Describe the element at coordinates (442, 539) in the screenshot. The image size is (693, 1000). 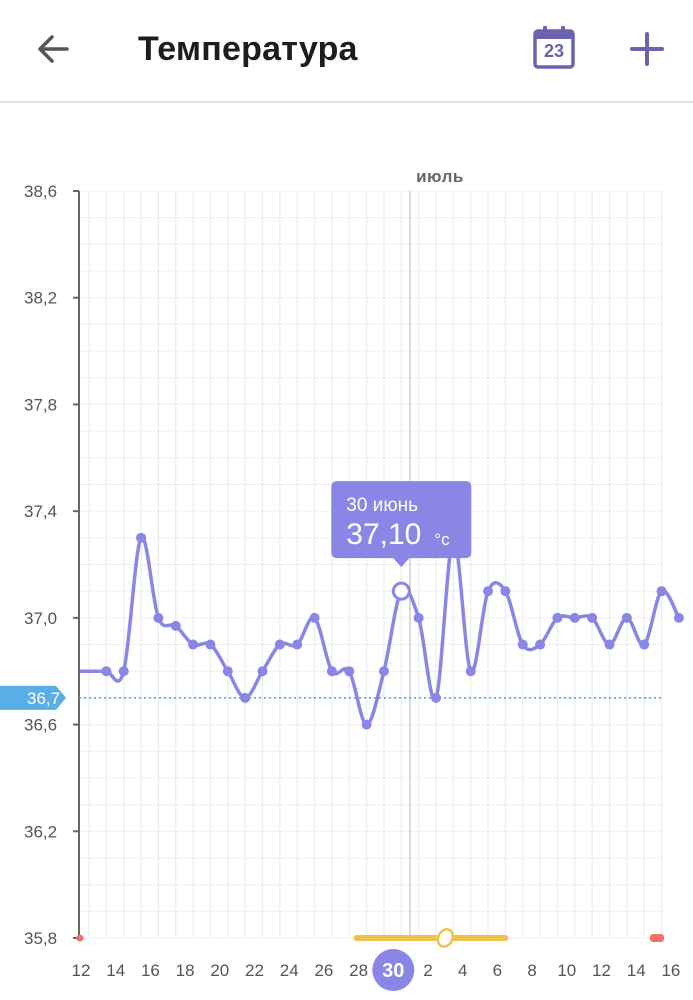
I see `tooltip-unit: °c` at that location.